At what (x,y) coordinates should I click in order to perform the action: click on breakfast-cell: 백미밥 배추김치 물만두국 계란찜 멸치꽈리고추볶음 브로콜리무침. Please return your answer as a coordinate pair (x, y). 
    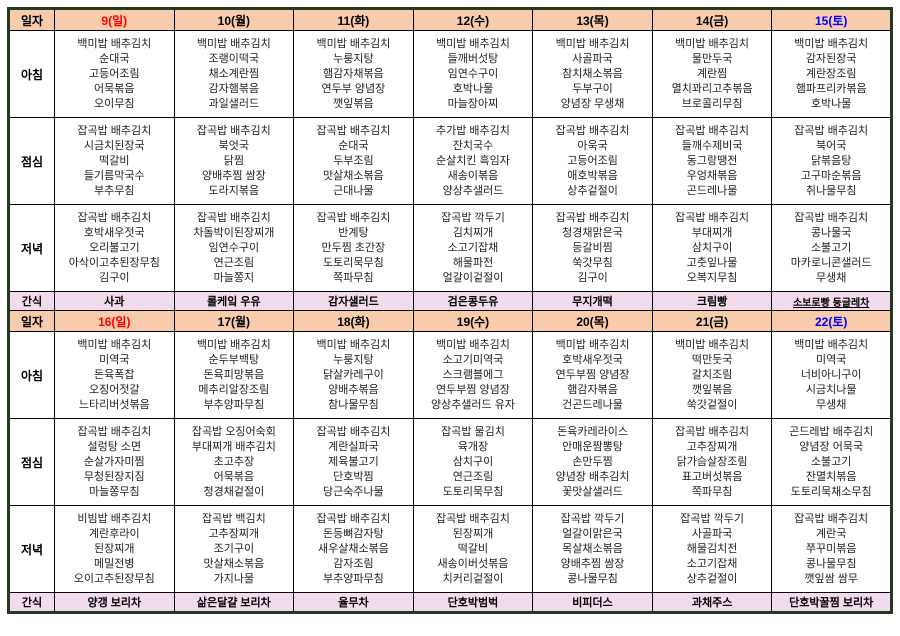
    Looking at the image, I should click on (712, 74).